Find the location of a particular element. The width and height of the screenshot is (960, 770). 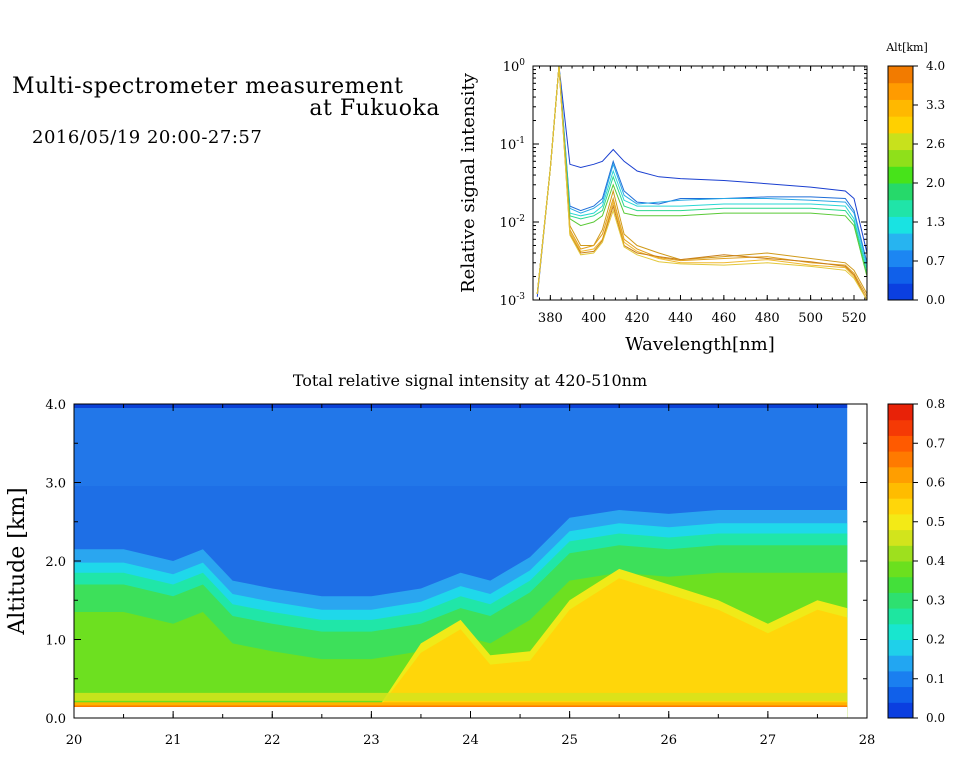

intensity-colorbar-tick-label: 0.3 is located at coordinates (935, 600).